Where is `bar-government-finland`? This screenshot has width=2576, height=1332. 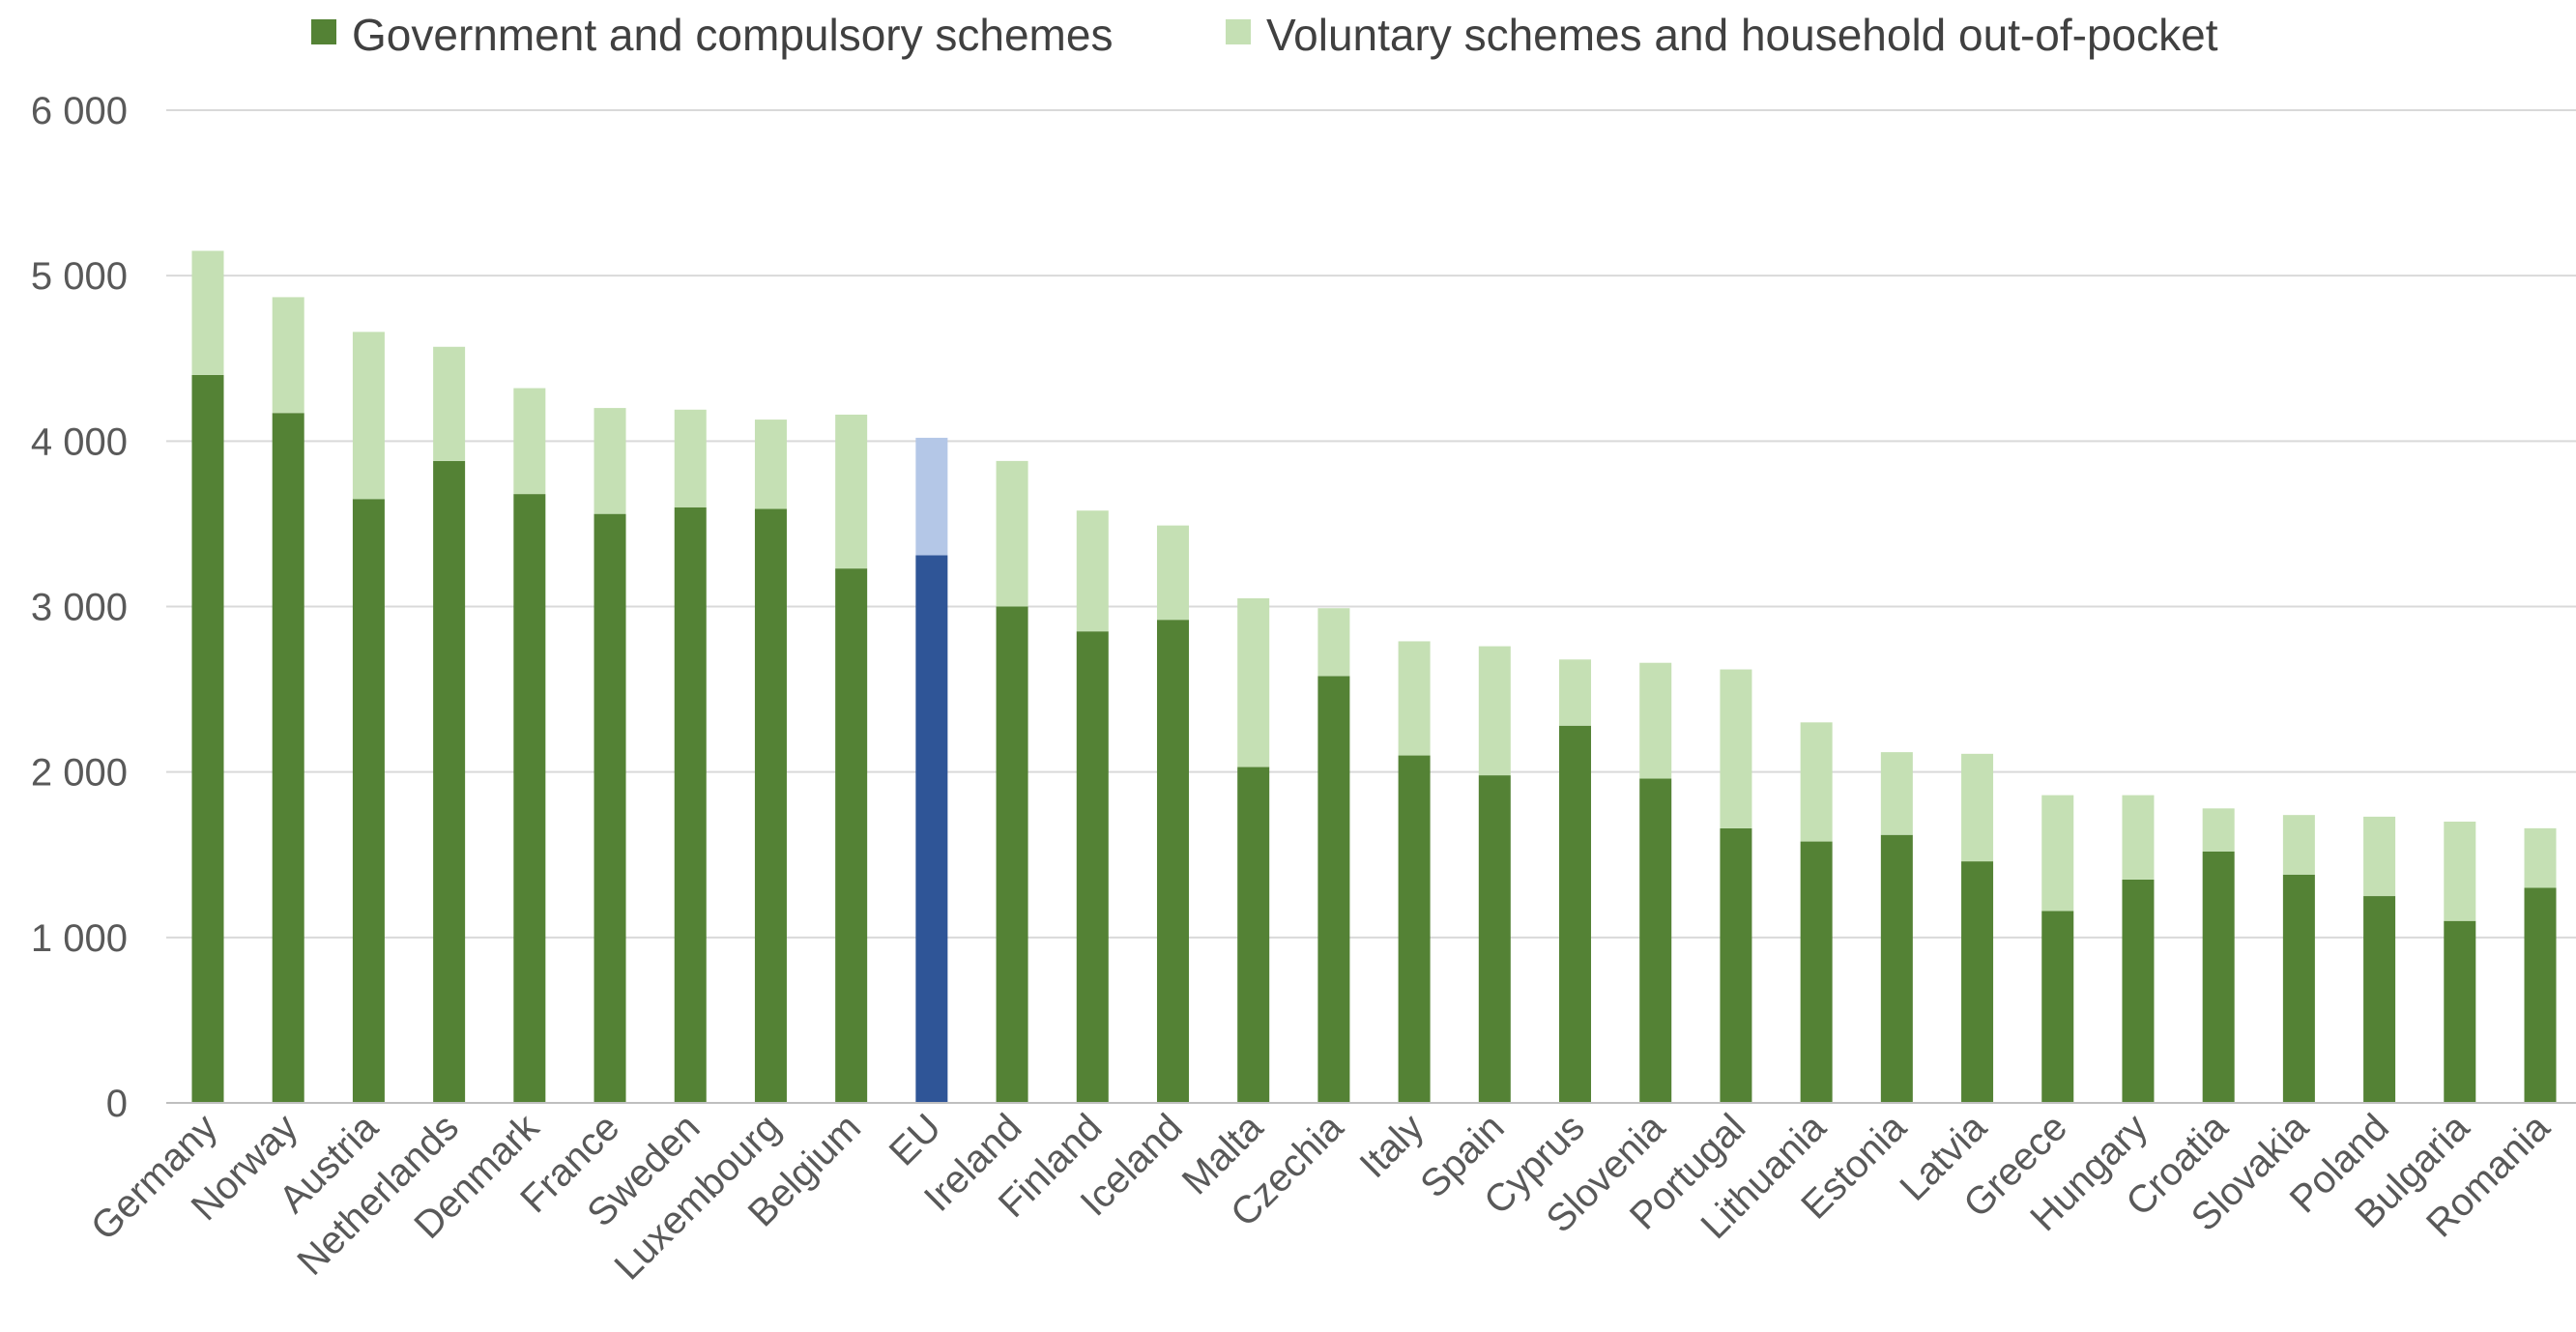 bar-government-finland is located at coordinates (1092, 867).